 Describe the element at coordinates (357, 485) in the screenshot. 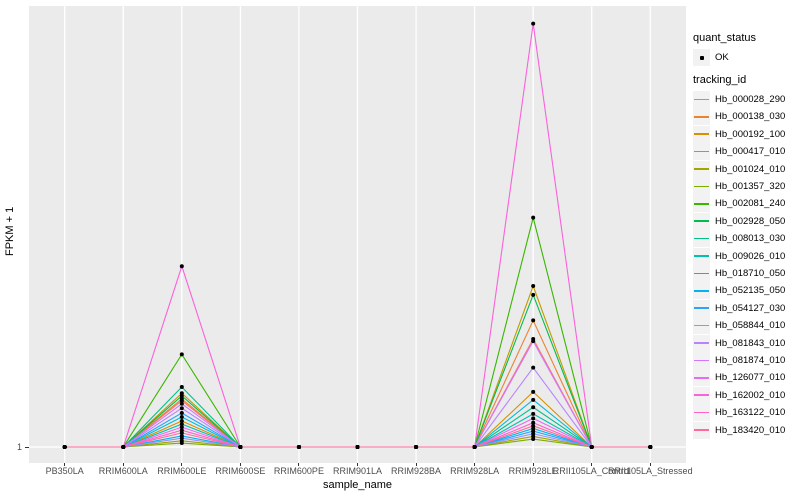

I see `x-axis-title: sample_name` at that location.